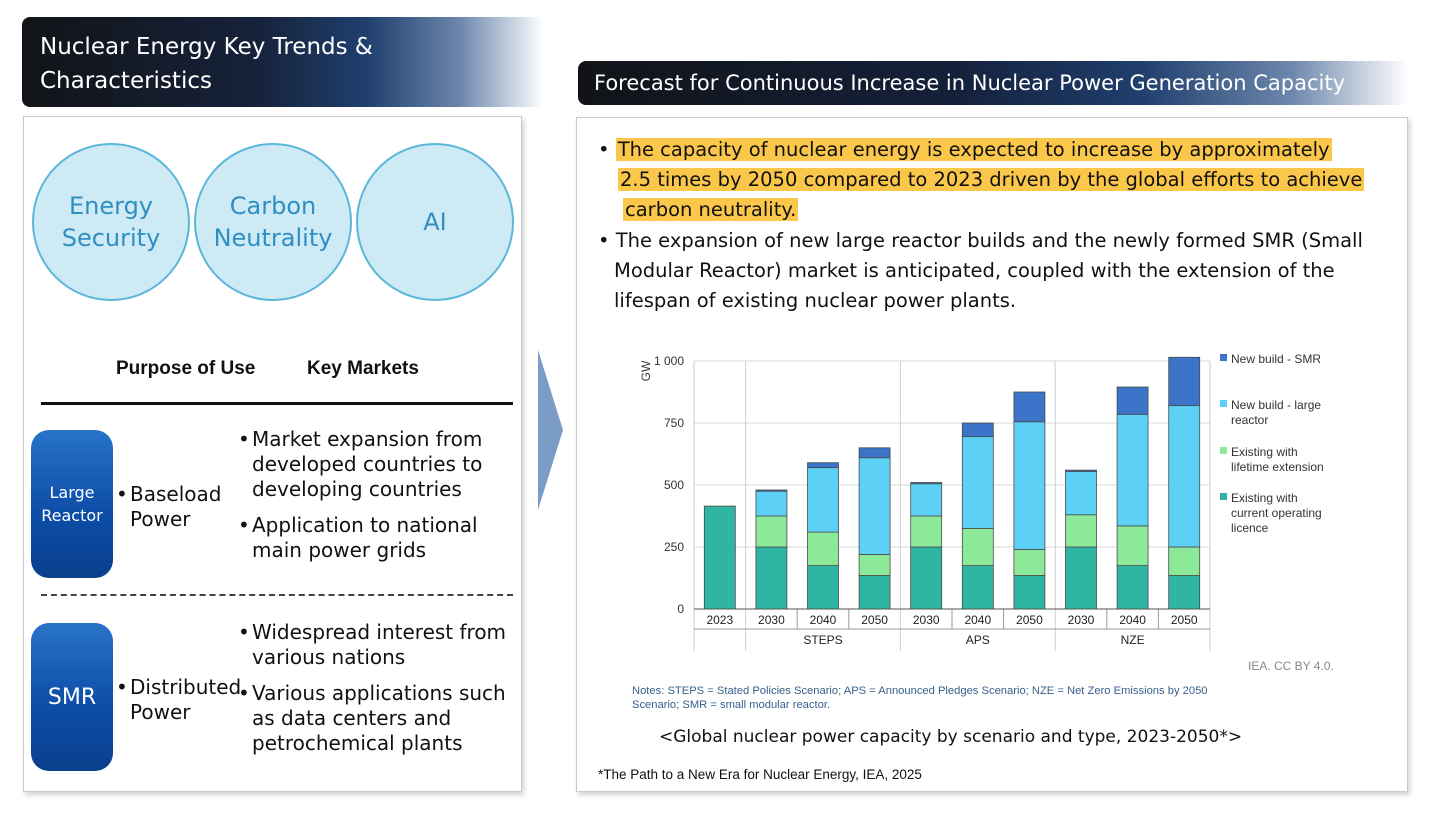  Describe the element at coordinates (1276, 359) in the screenshot. I see `legend-label: New build - SMR` at that location.